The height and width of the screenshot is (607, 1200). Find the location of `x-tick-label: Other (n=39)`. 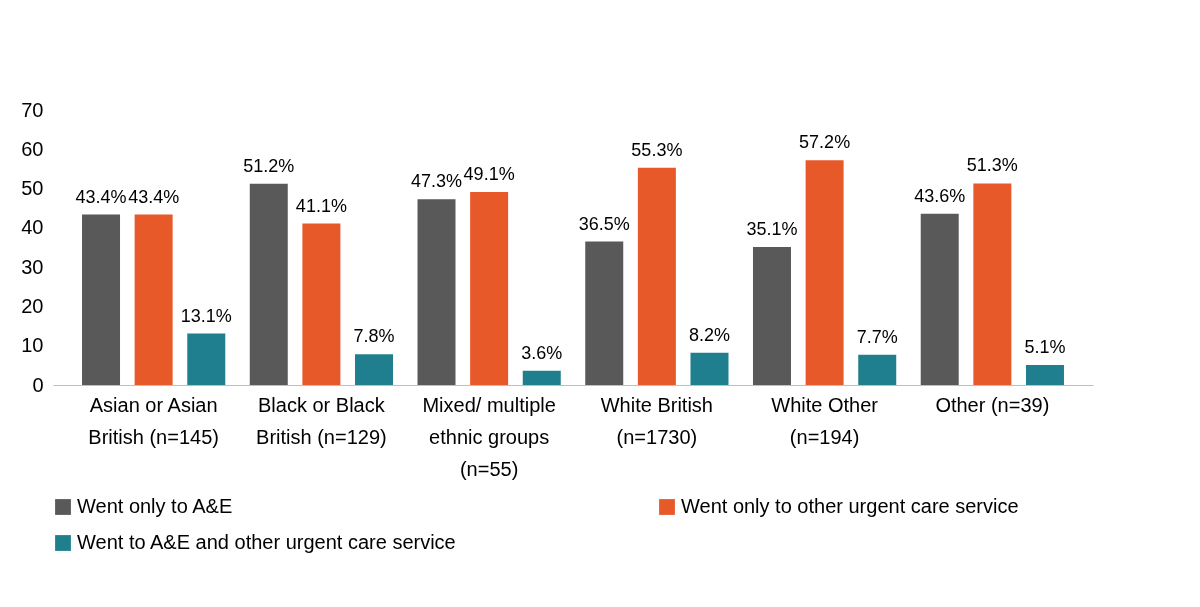

x-tick-label: Other (n=39) is located at coordinates (992, 404).